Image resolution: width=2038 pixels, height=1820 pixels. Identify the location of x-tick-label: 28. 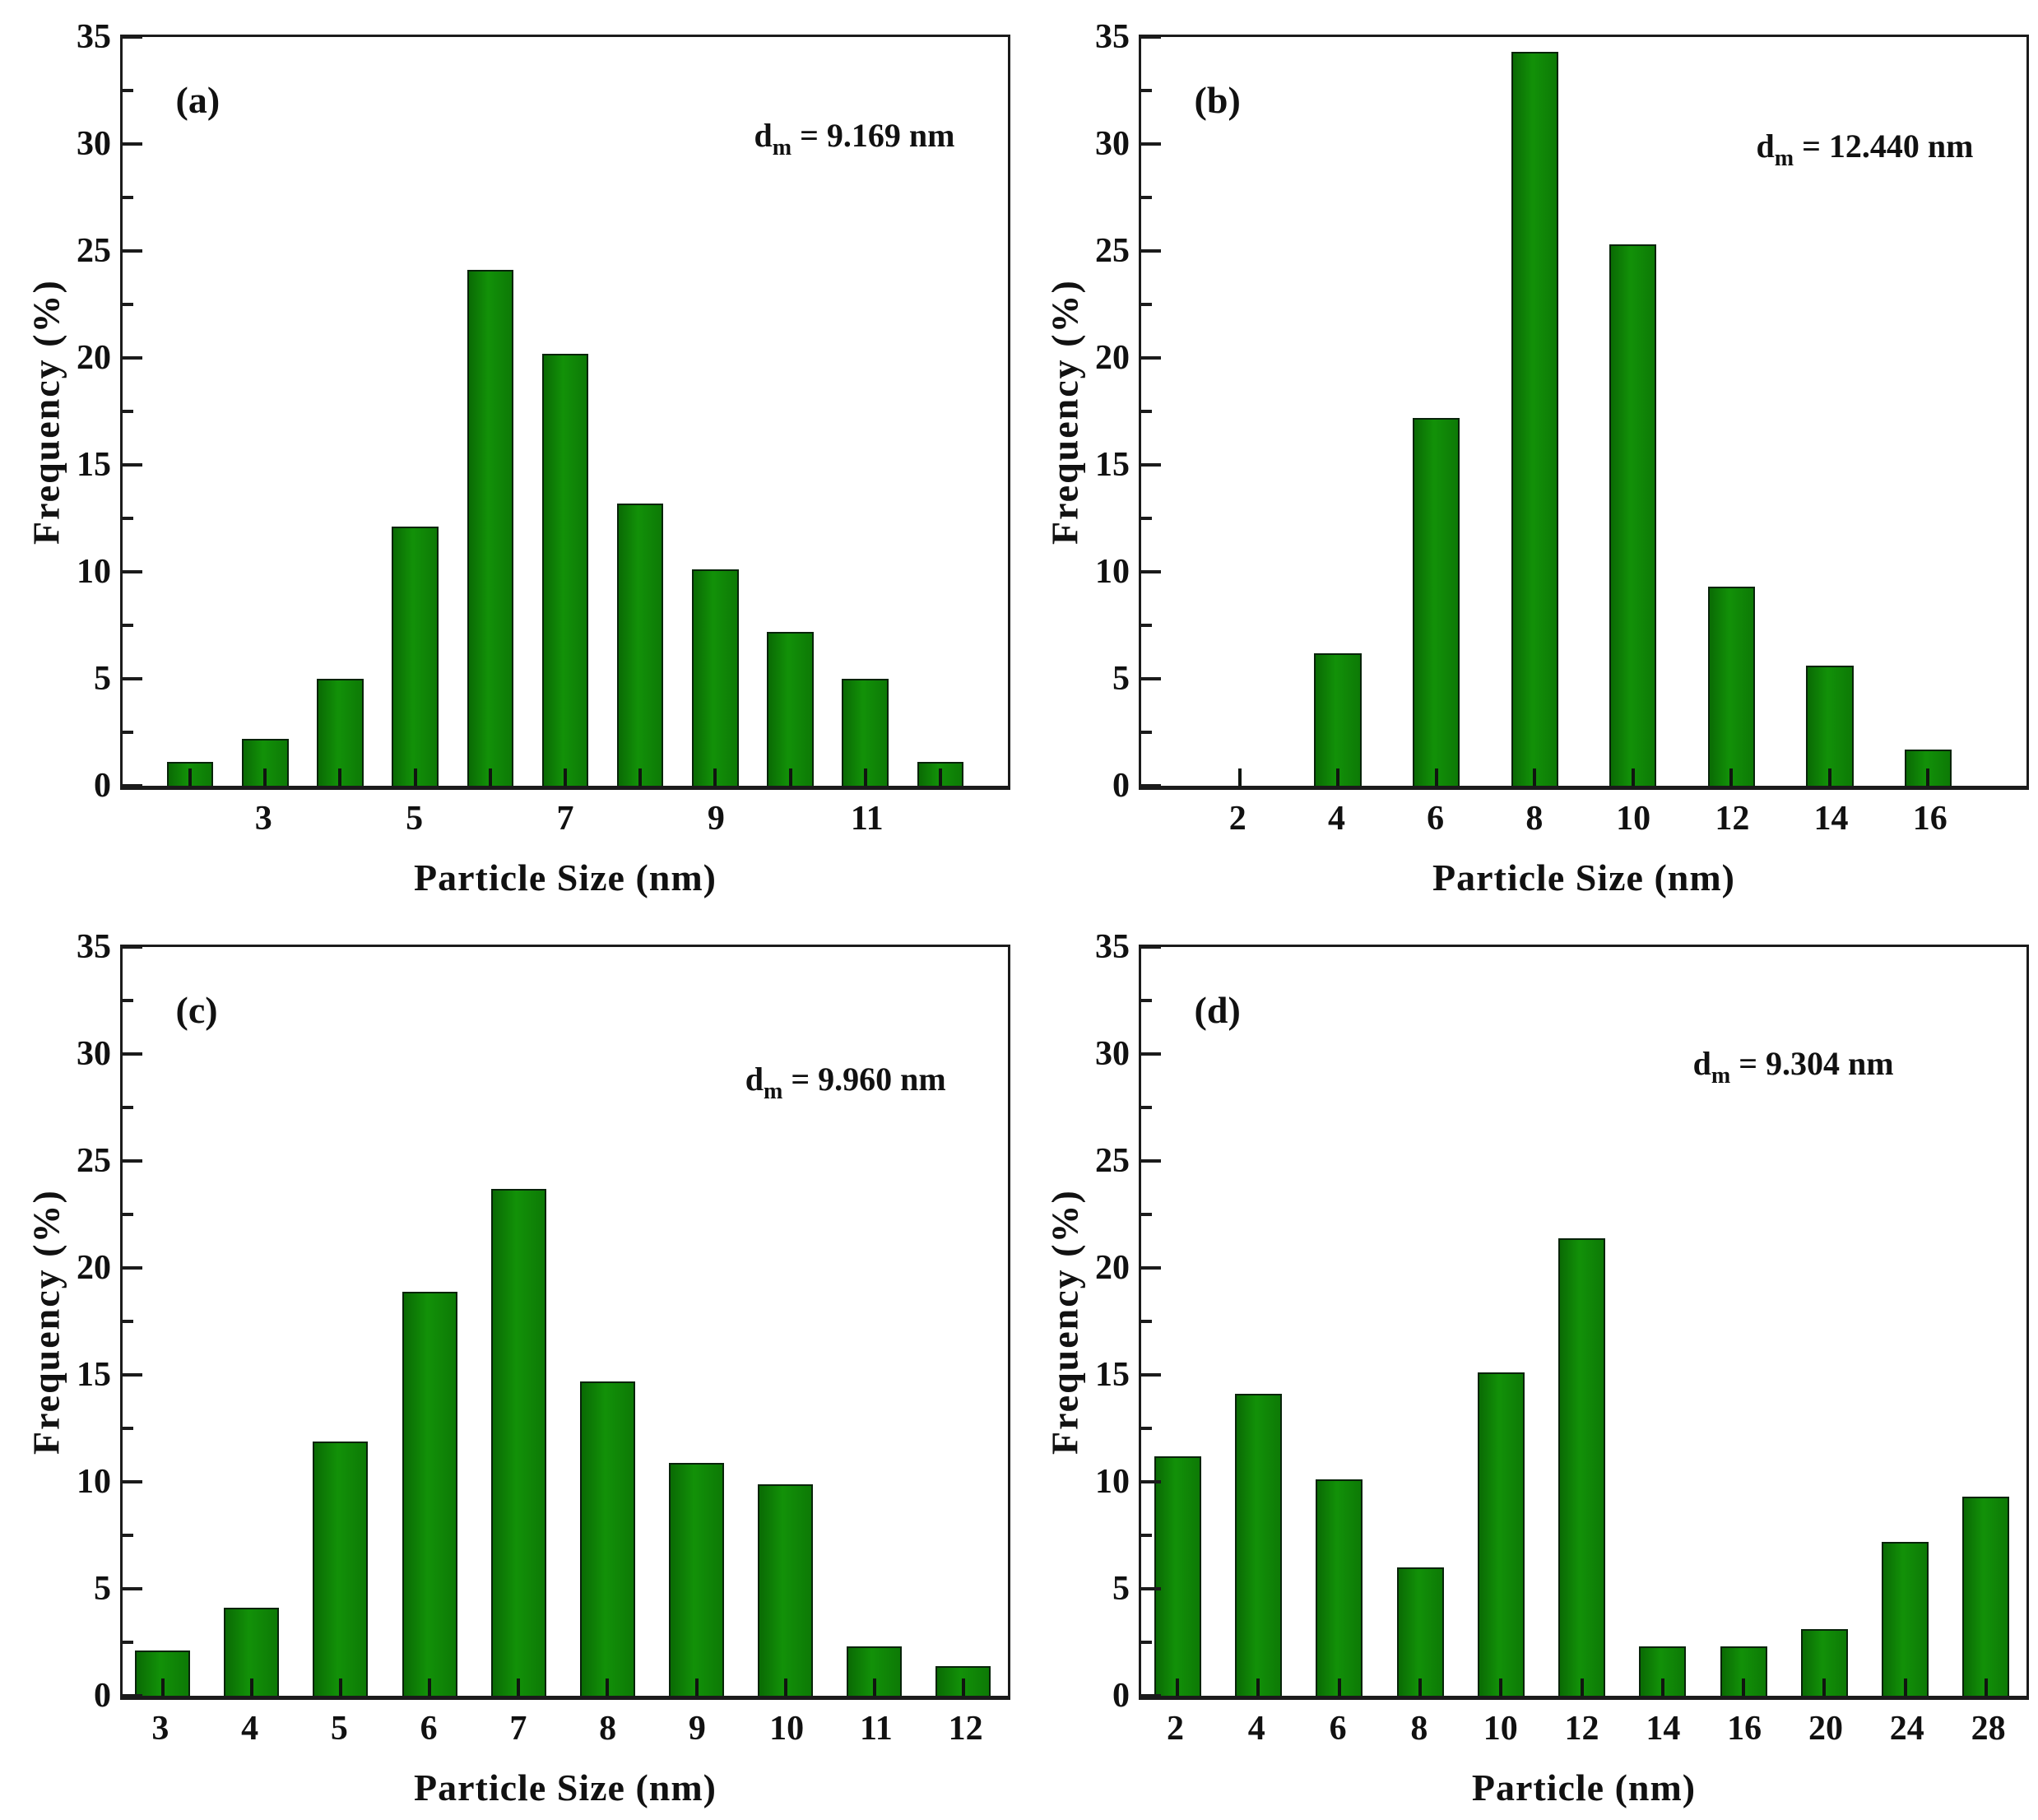
(1989, 1729).